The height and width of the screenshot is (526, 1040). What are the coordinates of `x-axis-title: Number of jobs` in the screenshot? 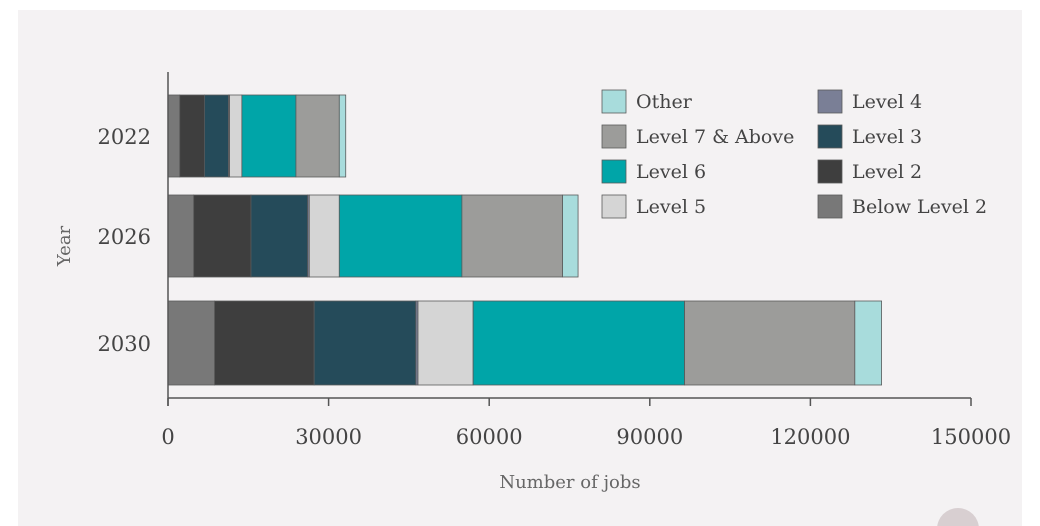 It's located at (569, 482).